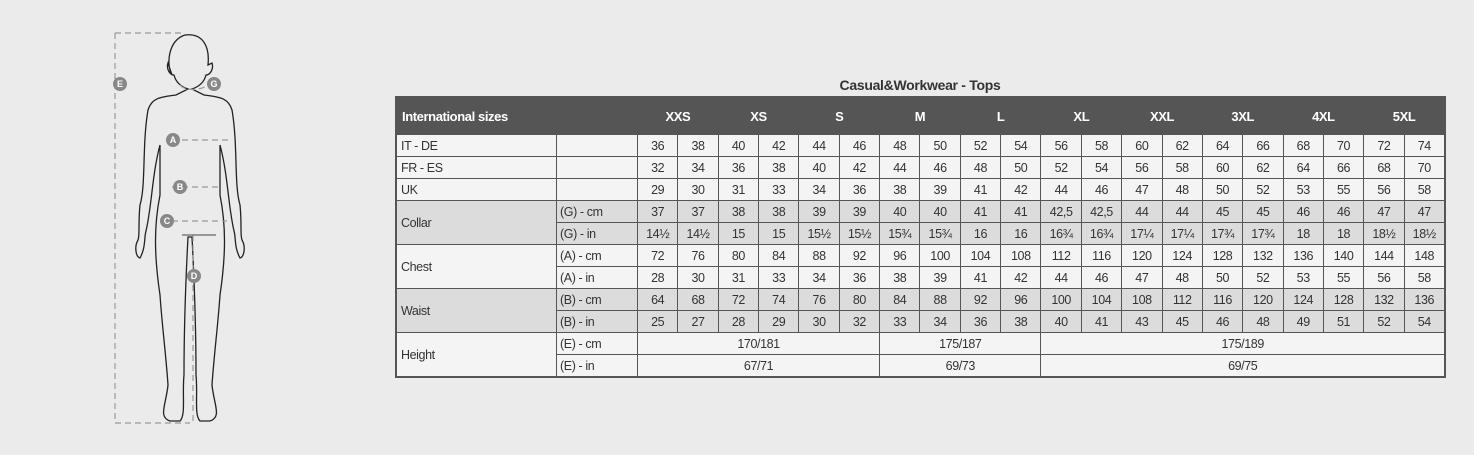 This screenshot has width=1474, height=455. I want to click on table-row: (E) - in 67/71 69/73 69/75, so click(921, 365).